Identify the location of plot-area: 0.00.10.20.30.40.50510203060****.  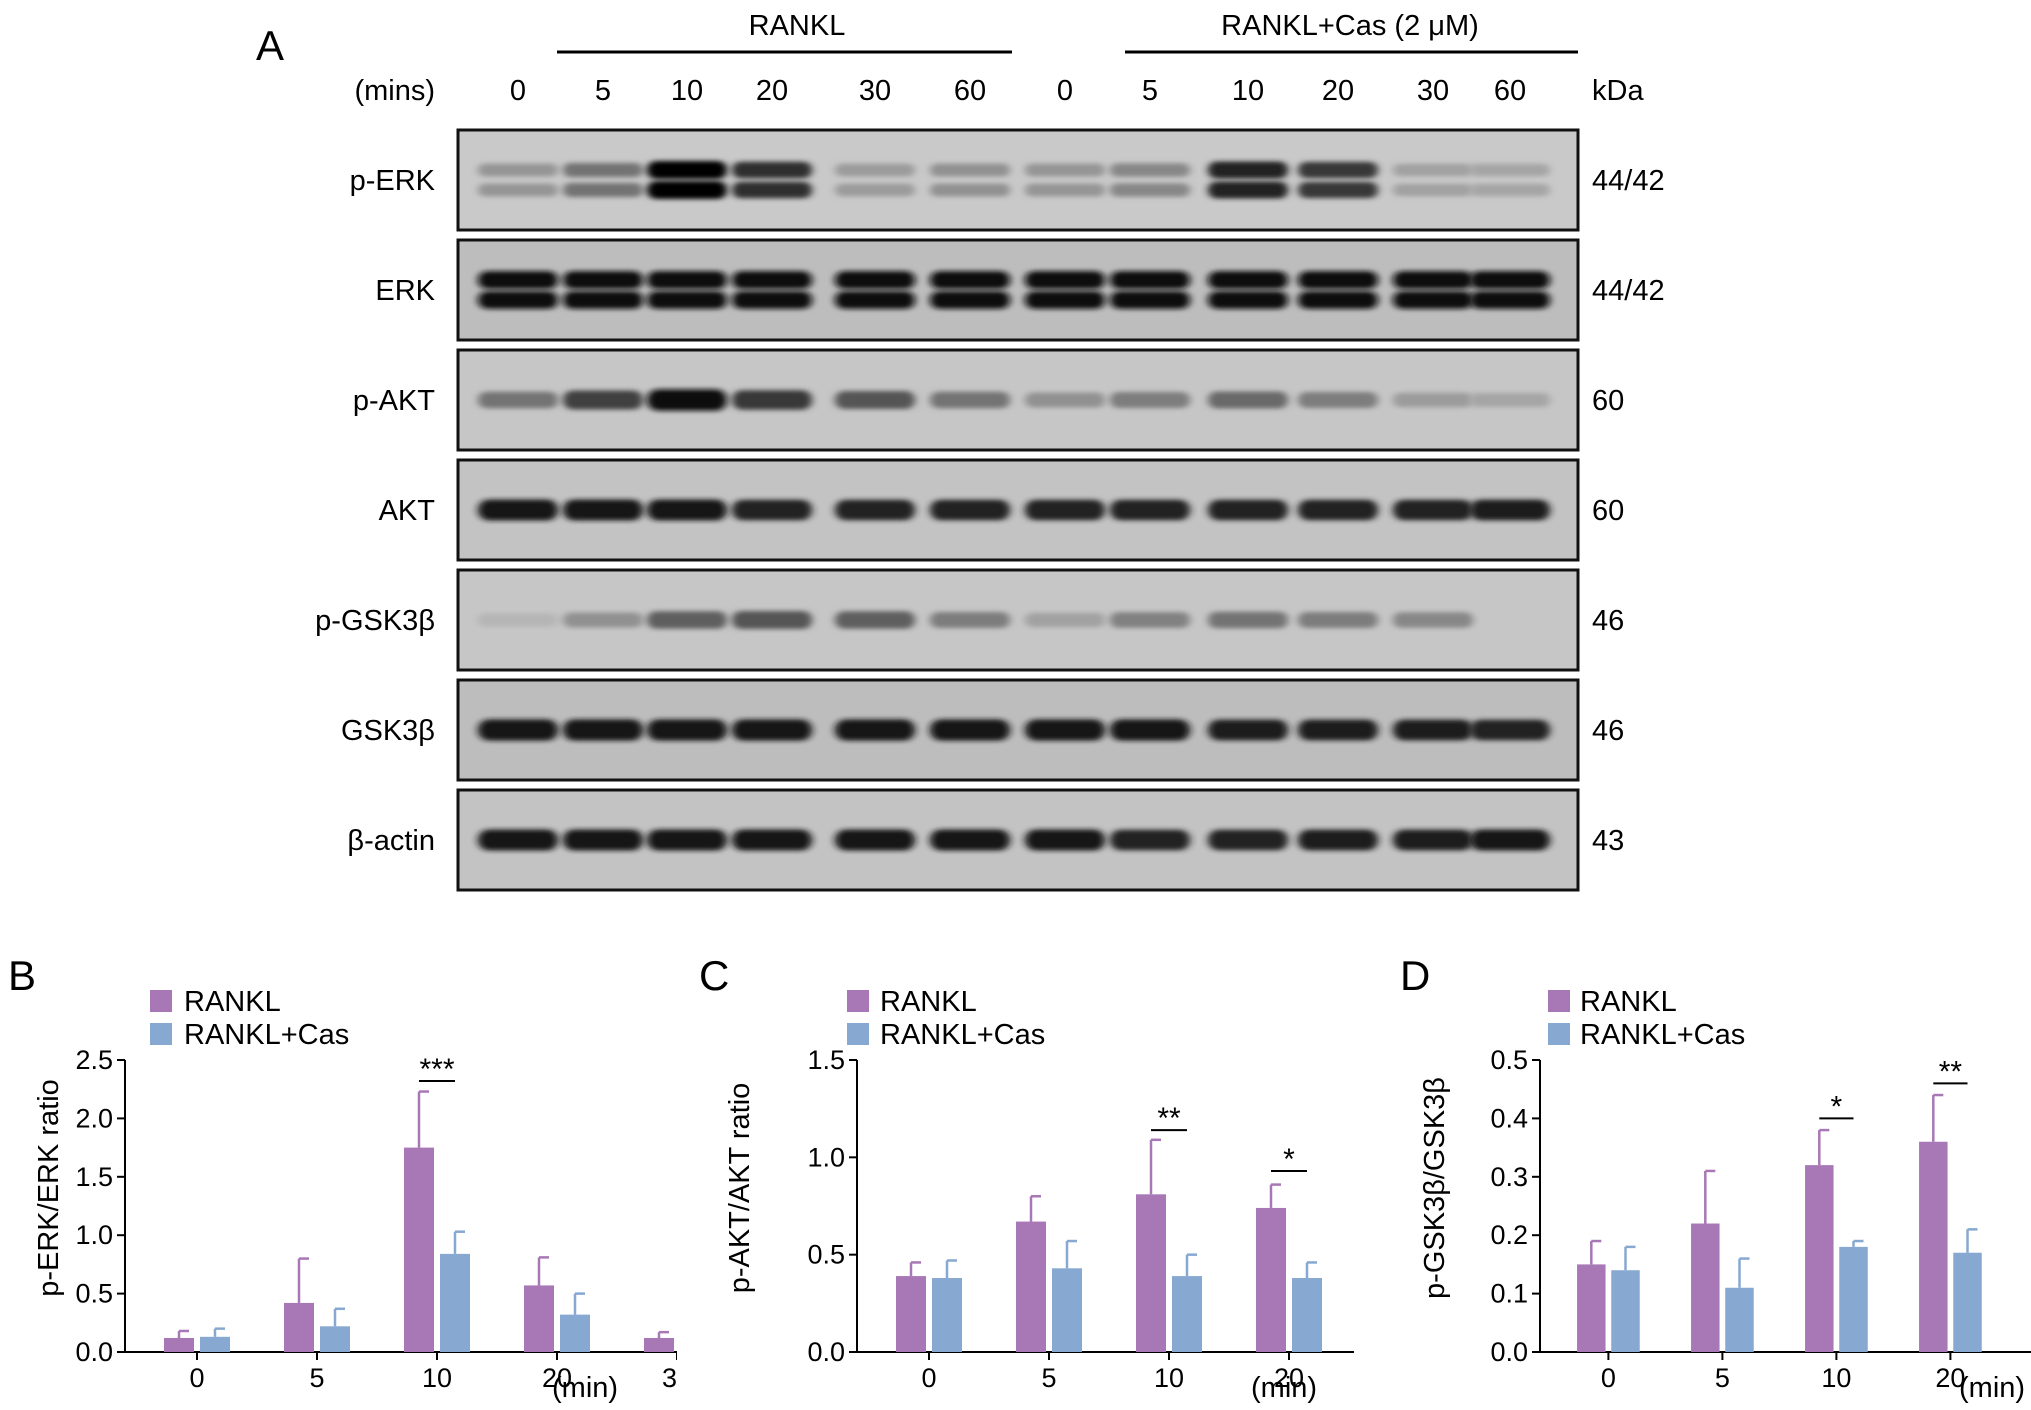
(1760, 1219).